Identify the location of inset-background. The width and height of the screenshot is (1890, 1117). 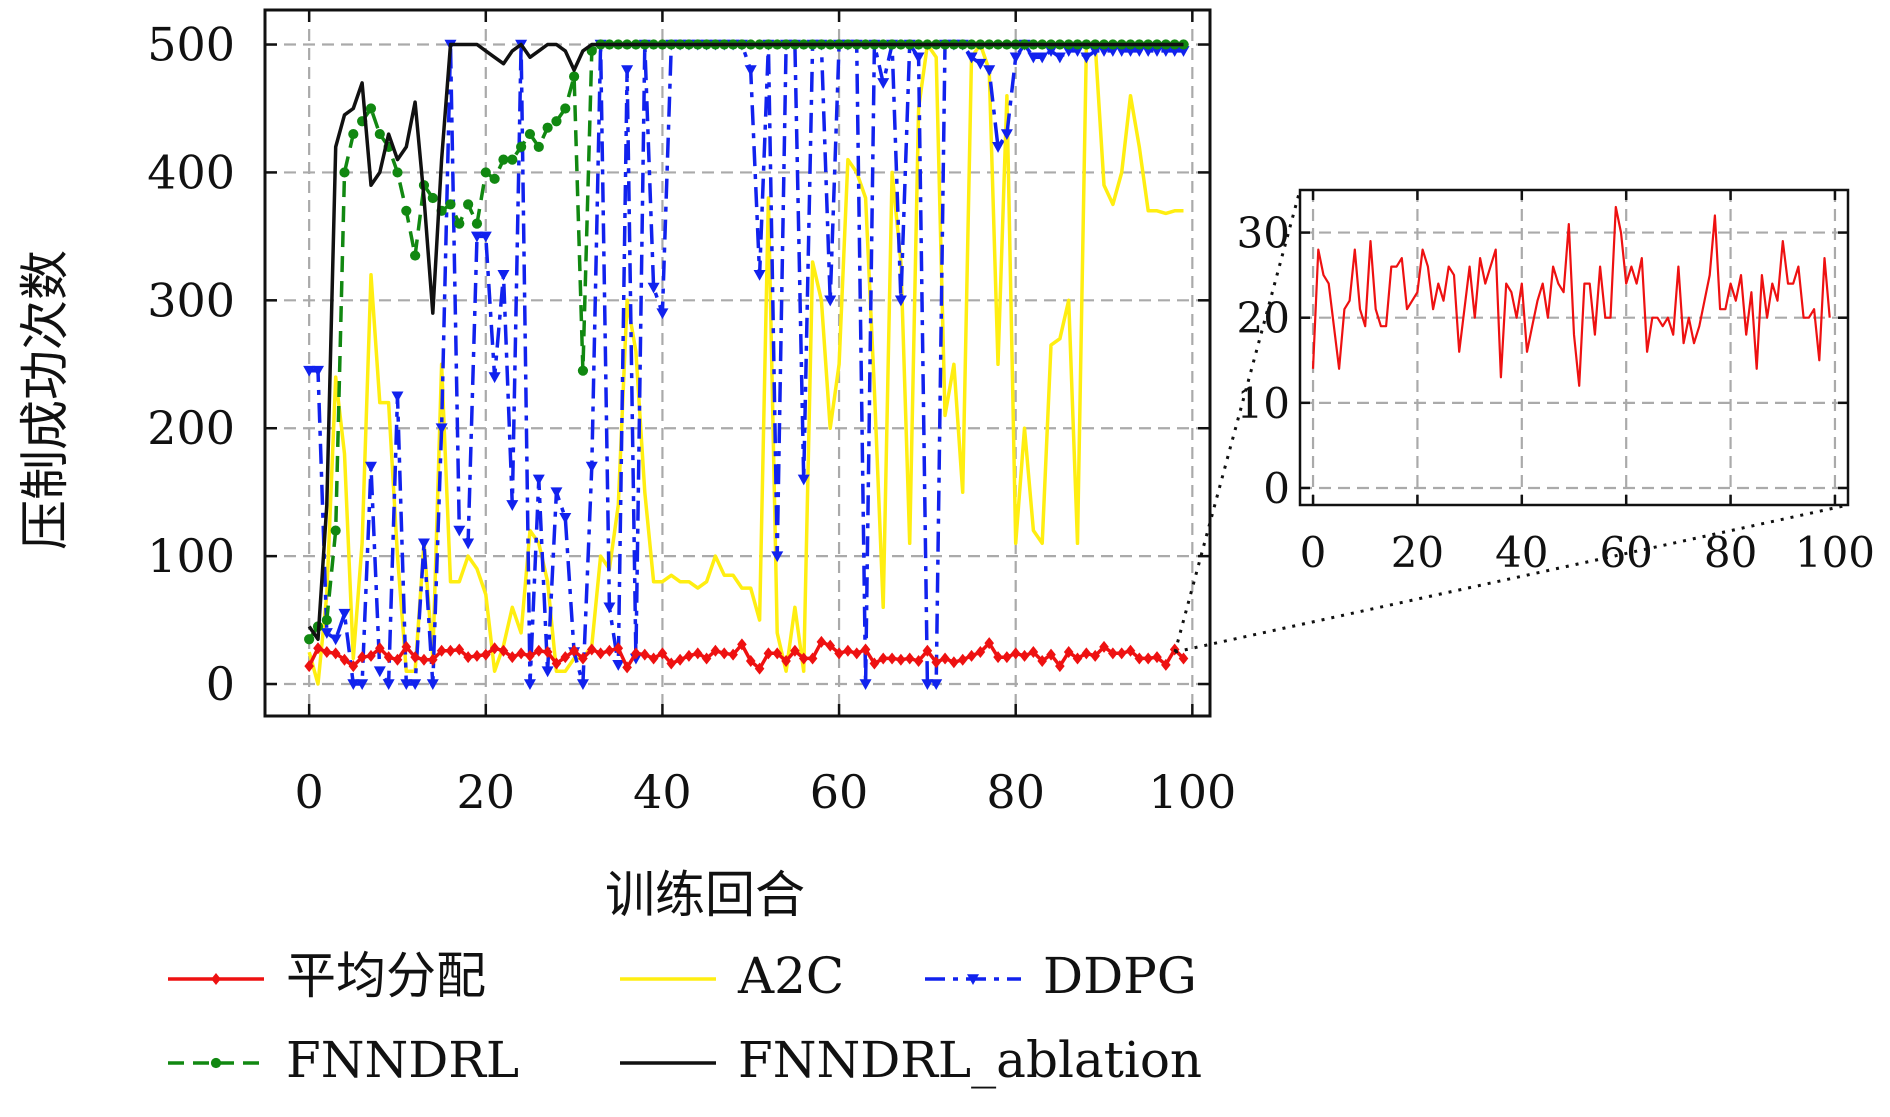
(1574, 347).